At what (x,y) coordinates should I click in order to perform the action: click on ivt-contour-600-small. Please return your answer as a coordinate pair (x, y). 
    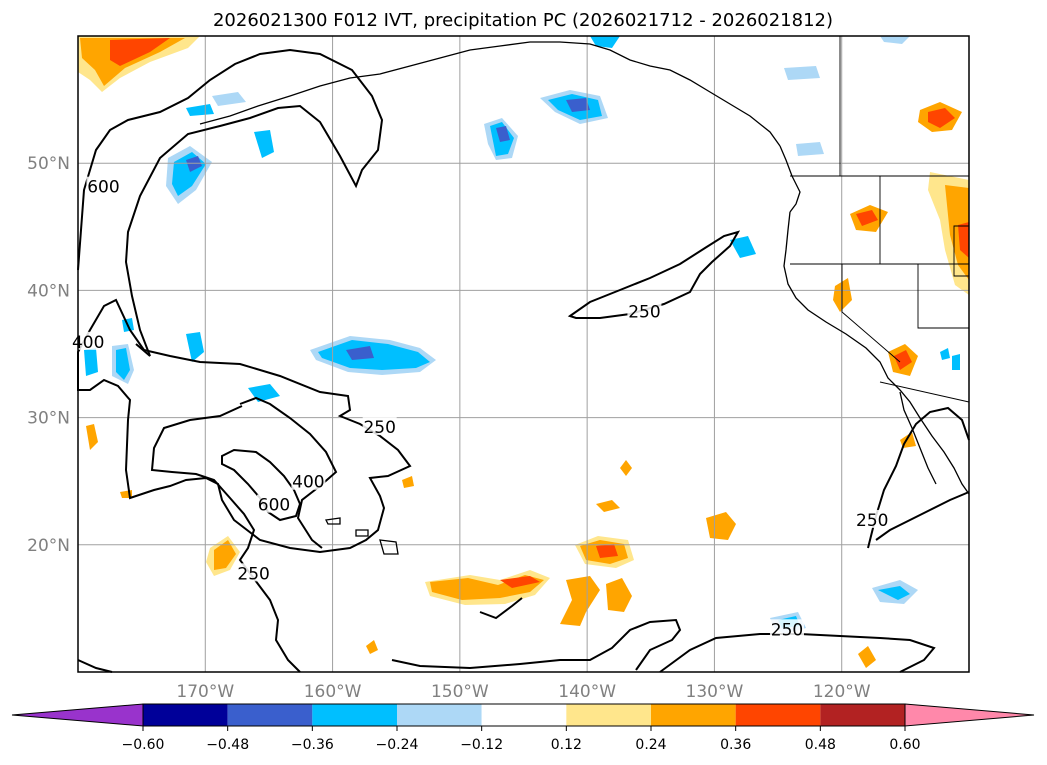
    Looking at the image, I should click on (261, 485).